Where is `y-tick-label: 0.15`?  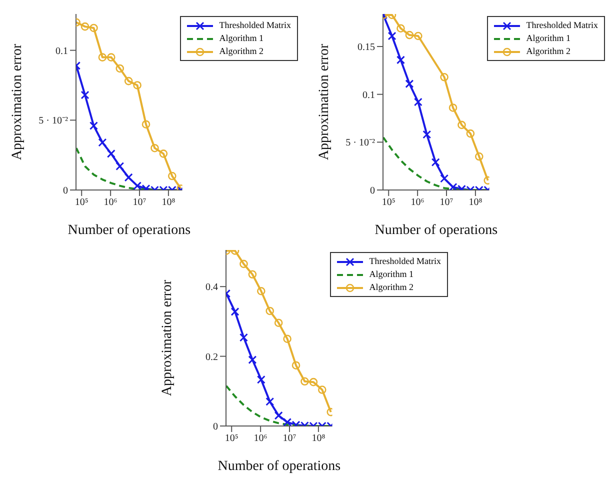
y-tick-label: 0.15 is located at coordinates (366, 48).